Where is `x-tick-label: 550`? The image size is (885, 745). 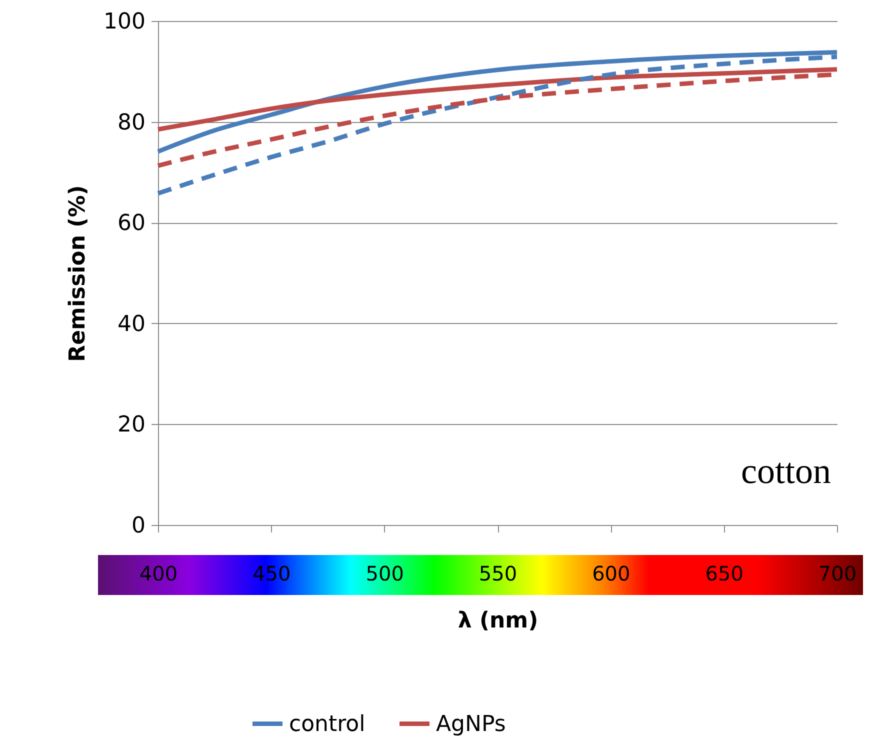 x-tick-label: 550 is located at coordinates (498, 574).